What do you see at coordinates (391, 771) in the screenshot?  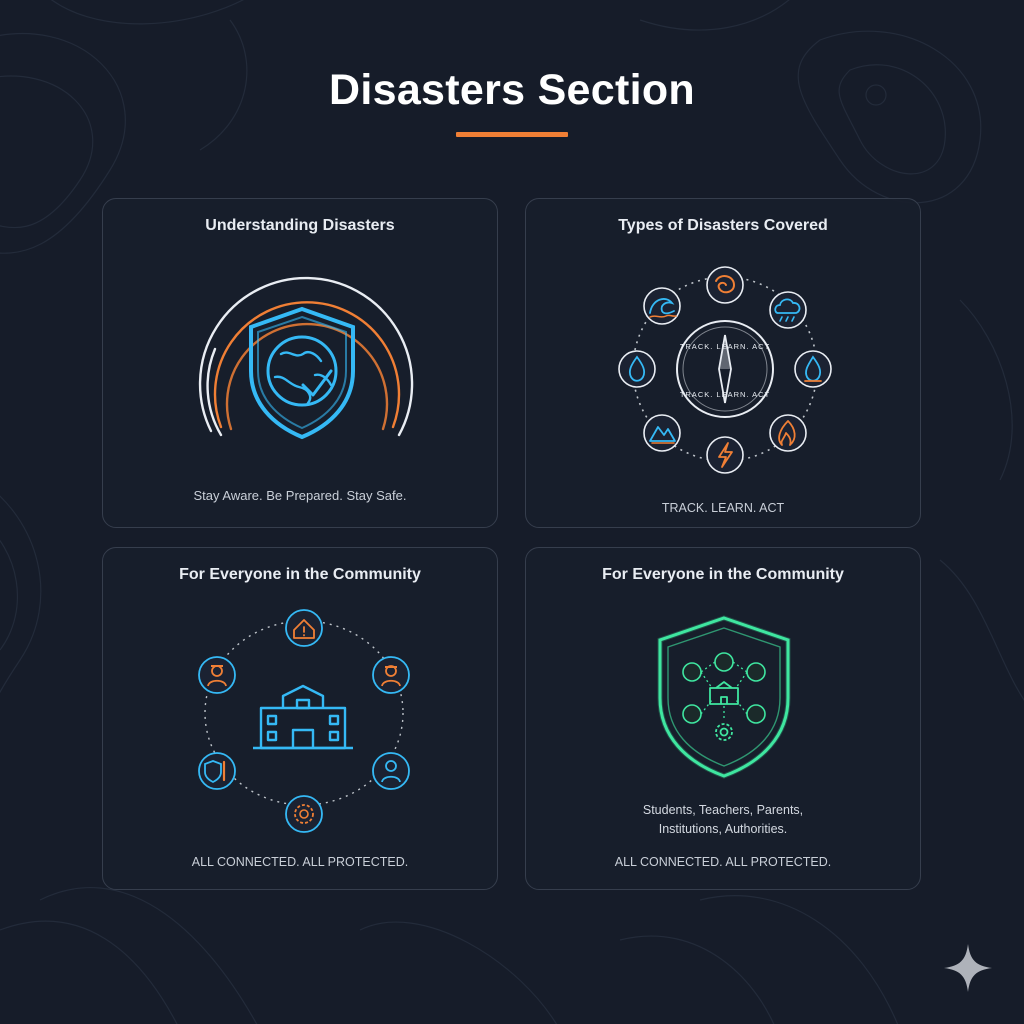 I see `person-icon` at bounding box center [391, 771].